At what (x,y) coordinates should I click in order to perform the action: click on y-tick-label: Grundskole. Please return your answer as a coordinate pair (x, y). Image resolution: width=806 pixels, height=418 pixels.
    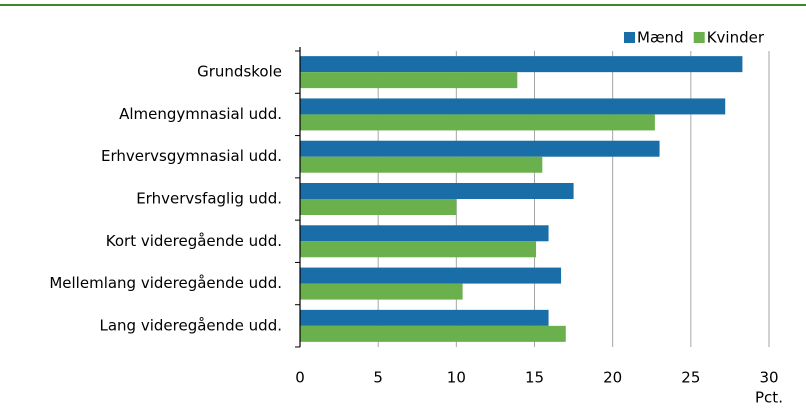
    Looking at the image, I should click on (239, 72).